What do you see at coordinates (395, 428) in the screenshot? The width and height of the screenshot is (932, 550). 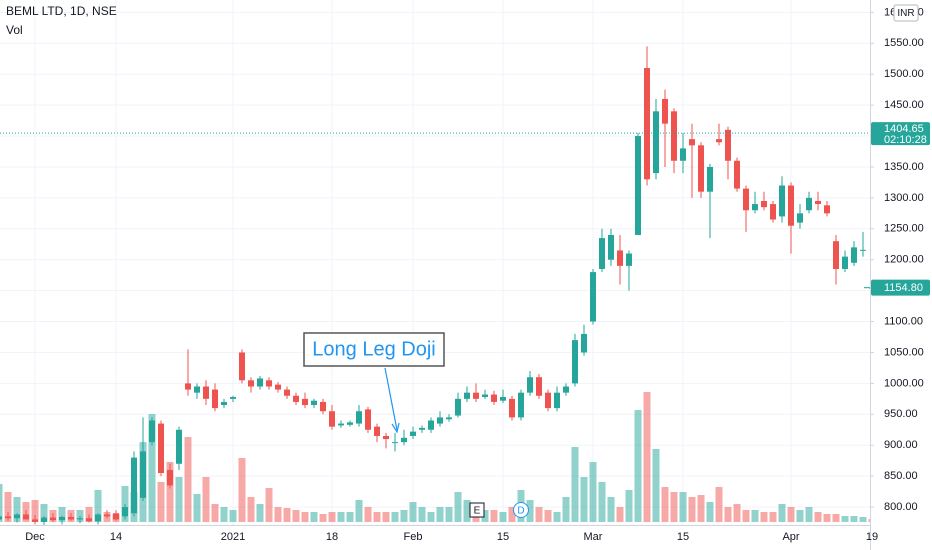 I see `arrow-head` at bounding box center [395, 428].